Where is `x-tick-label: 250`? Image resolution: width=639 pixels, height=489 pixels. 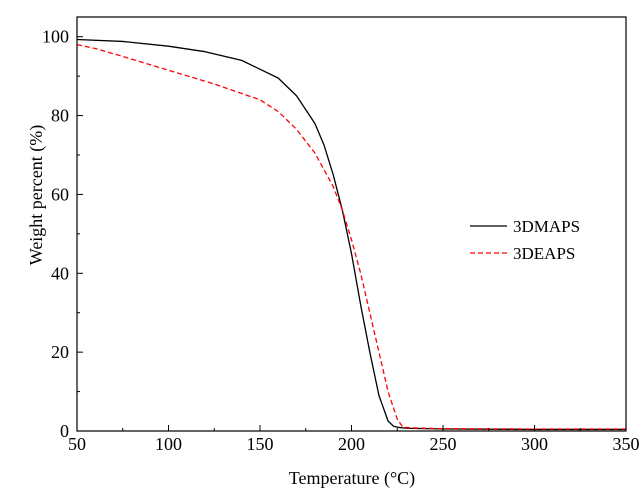
x-tick-label: 250 is located at coordinates (443, 444).